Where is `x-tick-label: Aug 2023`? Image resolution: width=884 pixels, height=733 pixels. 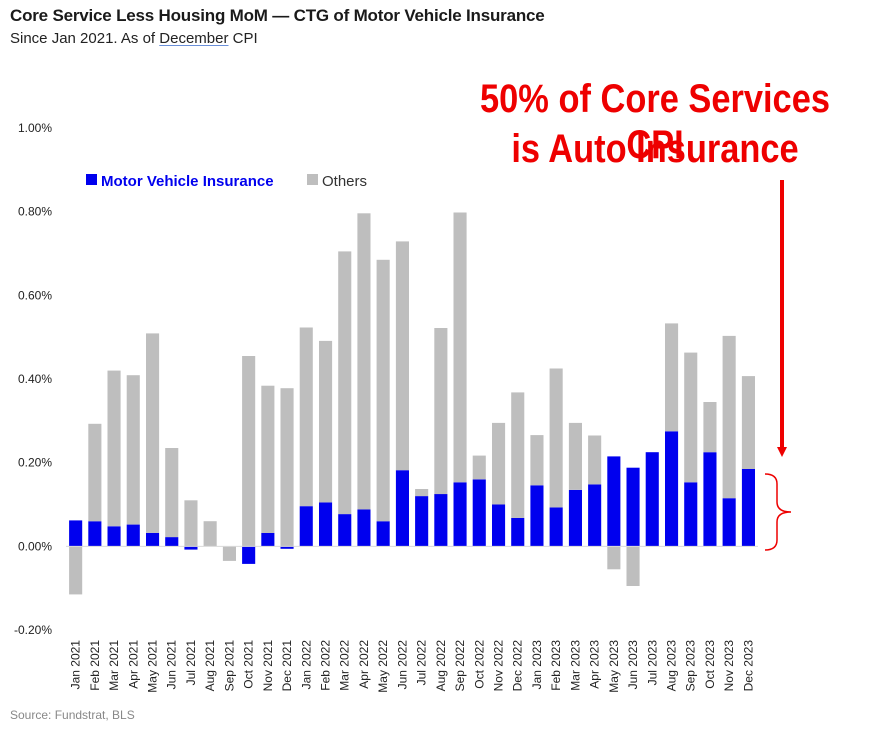
x-tick-label: Aug 2023 is located at coordinates (672, 666).